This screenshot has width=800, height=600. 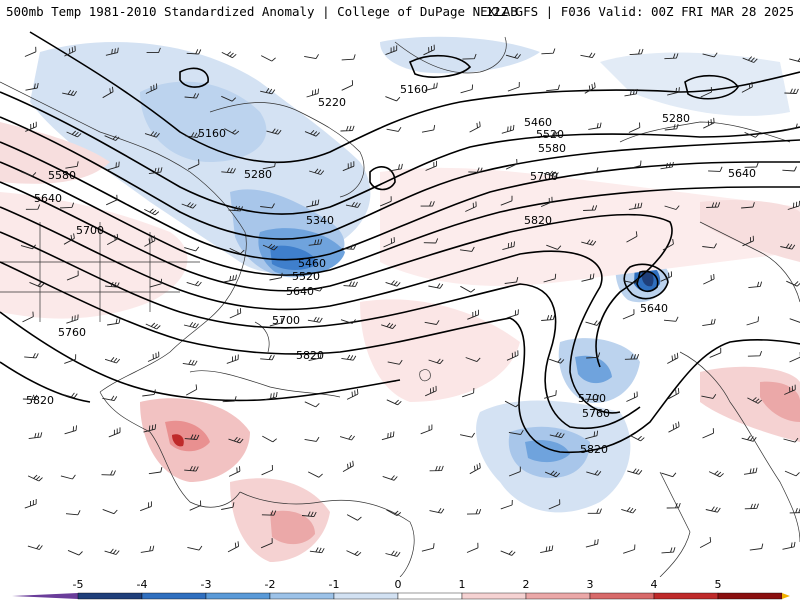 What do you see at coordinates (320, 220) in the screenshot?
I see `contour-label: 5340` at bounding box center [320, 220].